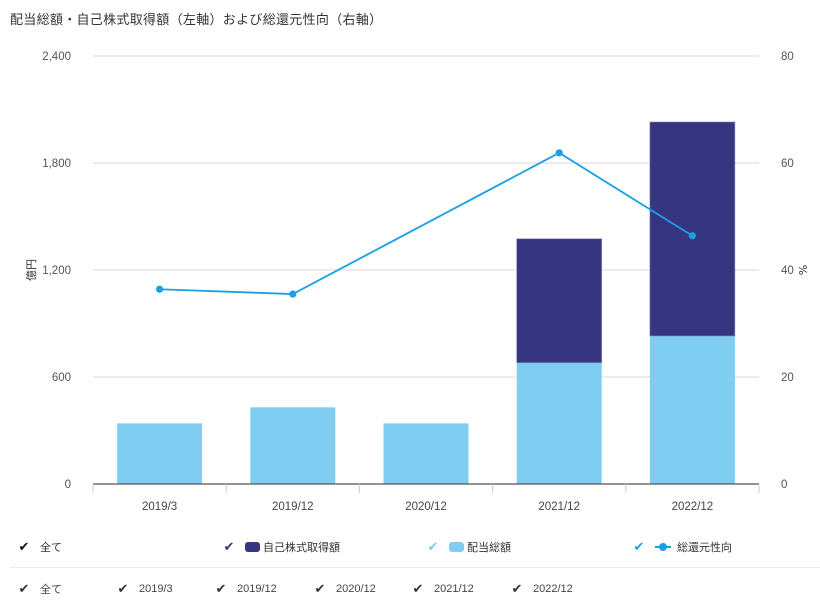 The width and height of the screenshot is (820, 612). What do you see at coordinates (802, 270) in the screenshot?
I see `right-axis-unit: %` at bounding box center [802, 270].